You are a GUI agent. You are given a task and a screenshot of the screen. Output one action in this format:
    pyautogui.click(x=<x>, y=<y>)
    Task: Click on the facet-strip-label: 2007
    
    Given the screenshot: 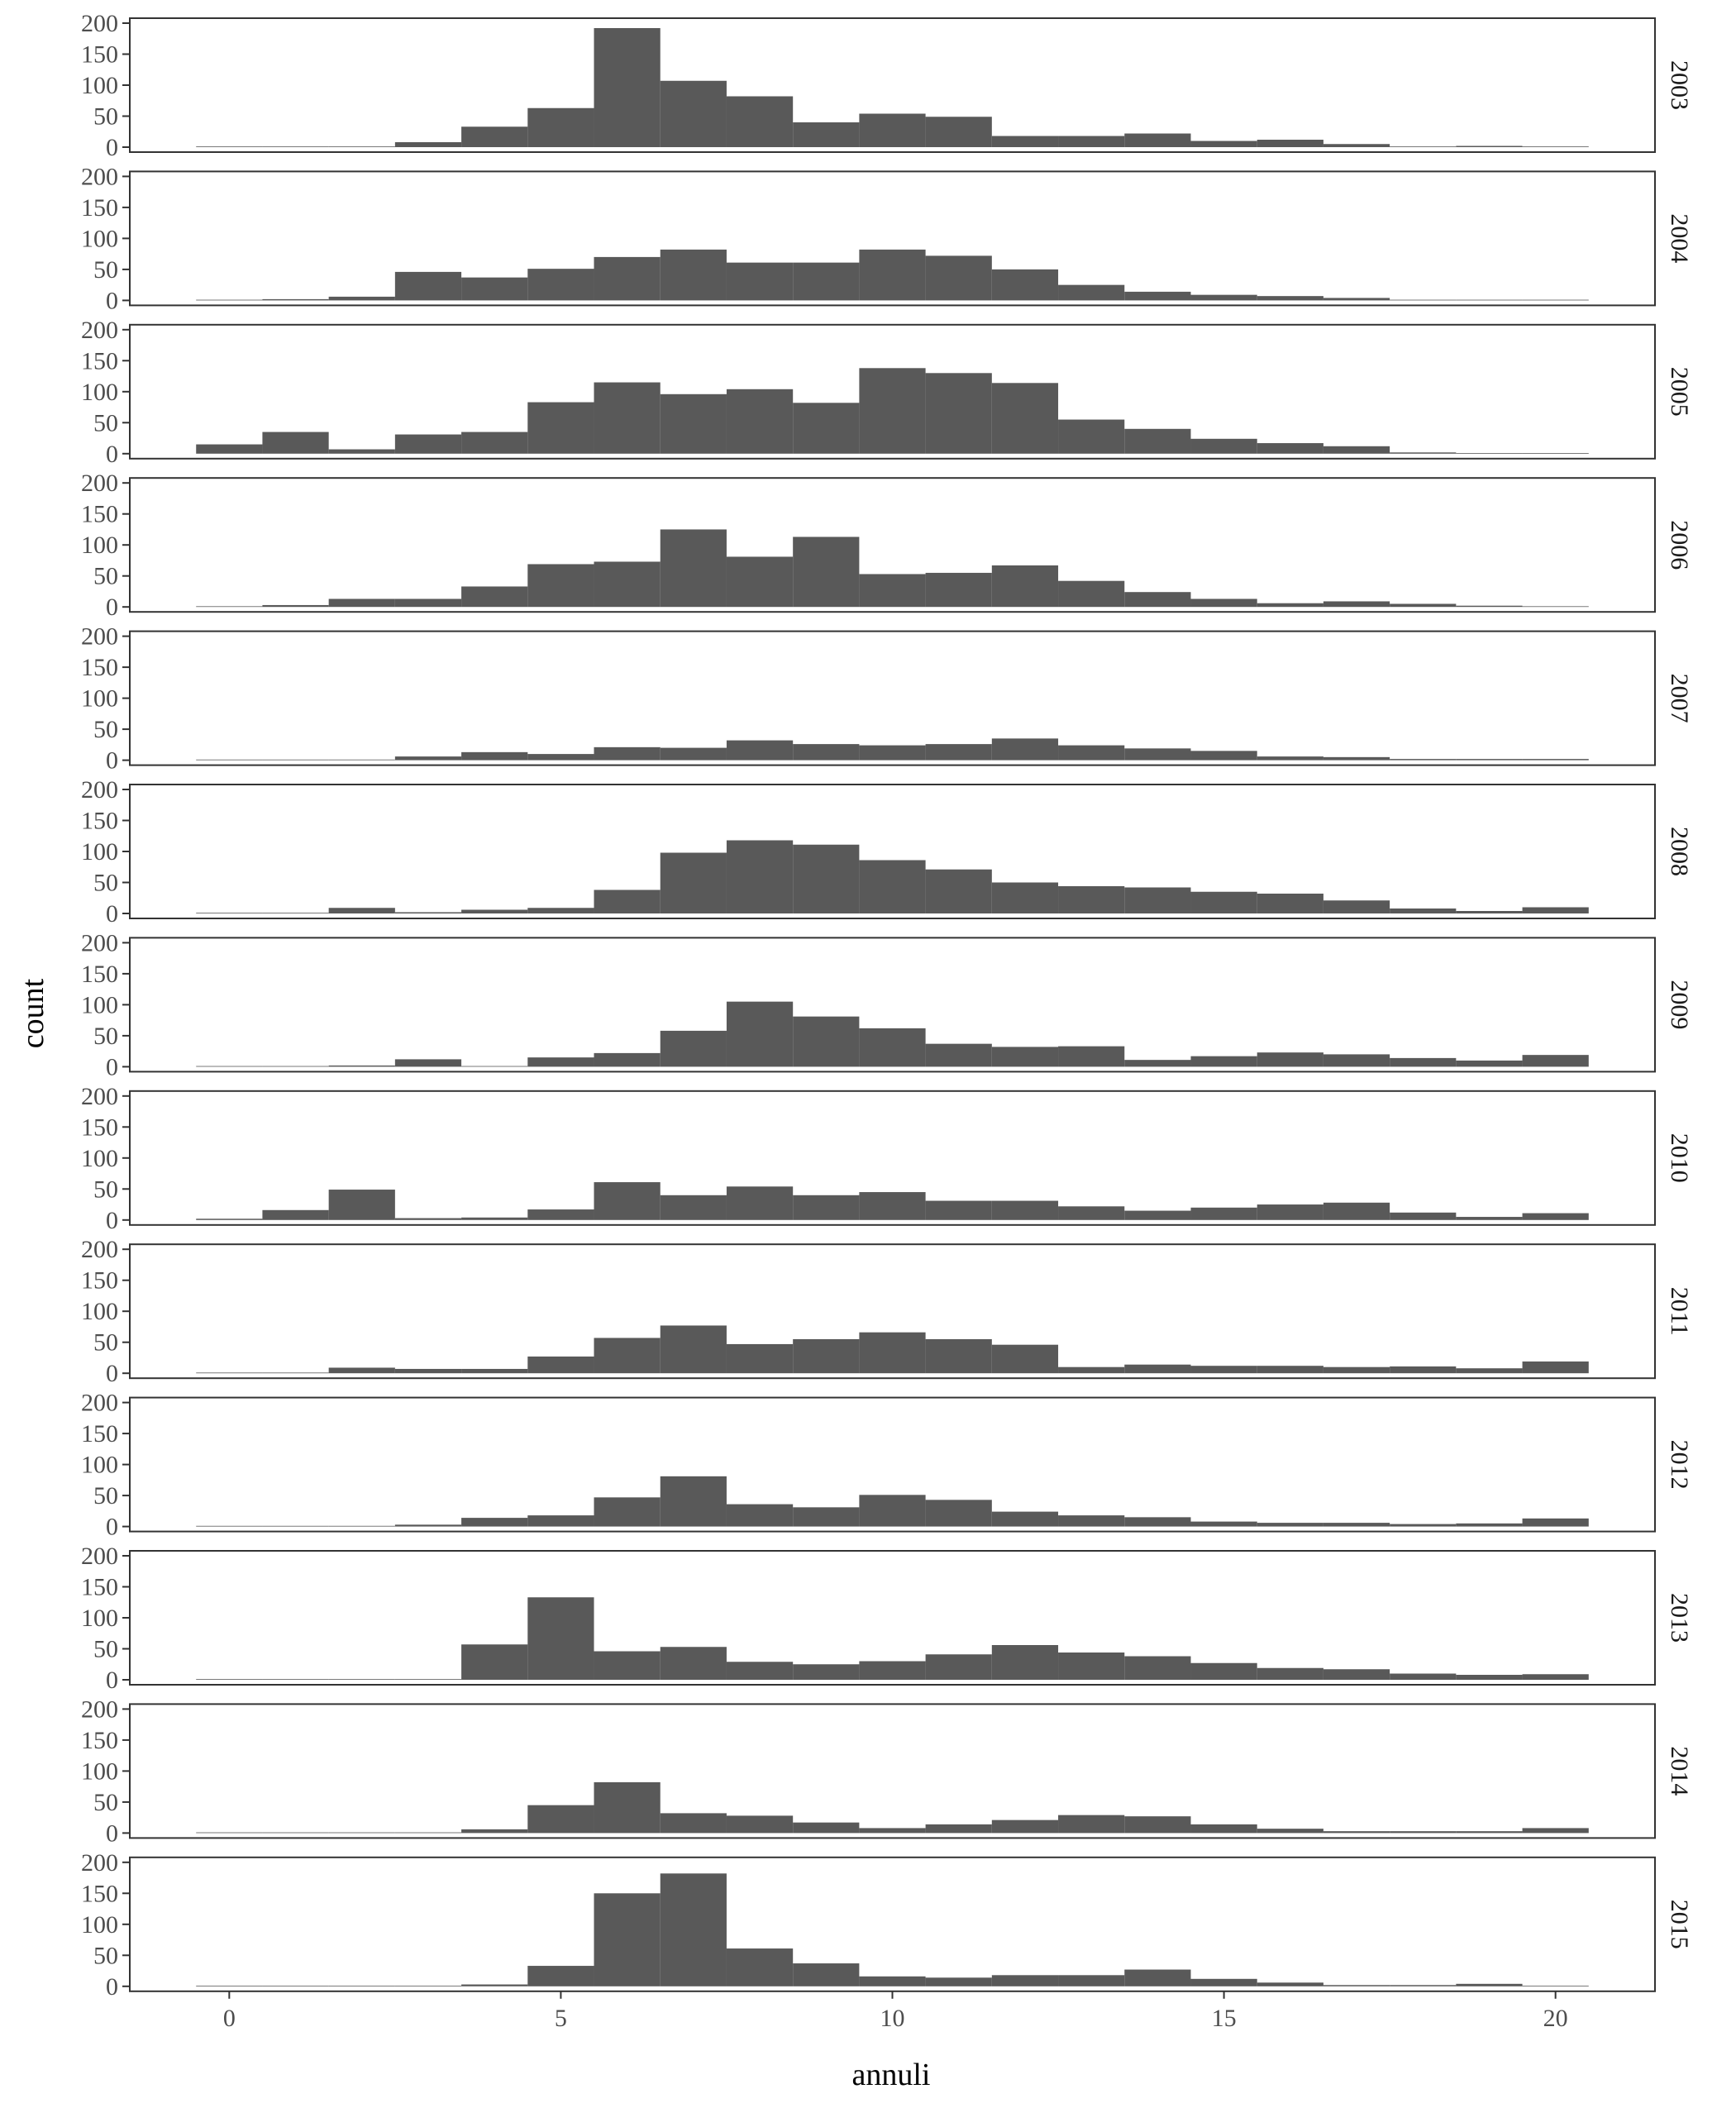 What is the action you would take?
    pyautogui.click(x=1679, y=698)
    